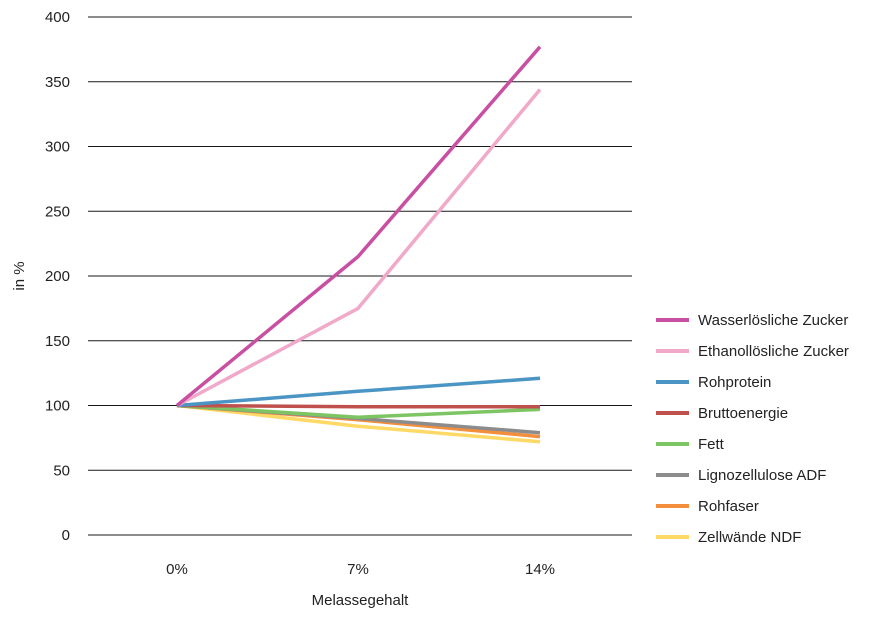 This screenshot has height=618, width=870. Describe the element at coordinates (711, 444) in the screenshot. I see `legend-label: Fett` at that location.